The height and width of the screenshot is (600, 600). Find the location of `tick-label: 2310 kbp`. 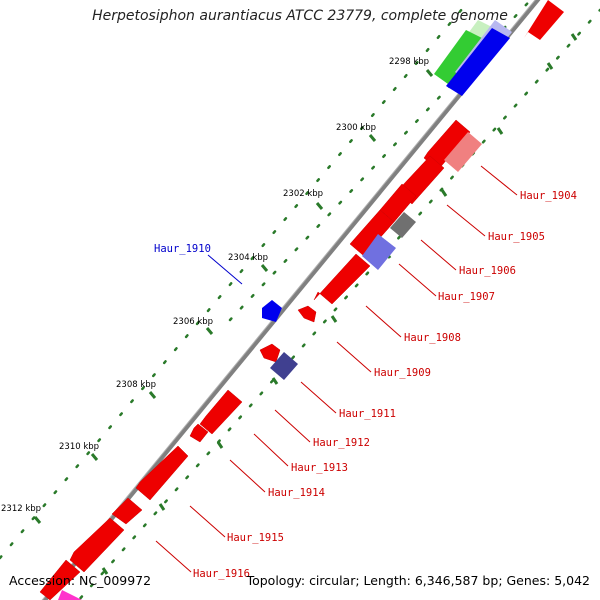

tick-label: 2310 kbp is located at coordinates (79, 447).